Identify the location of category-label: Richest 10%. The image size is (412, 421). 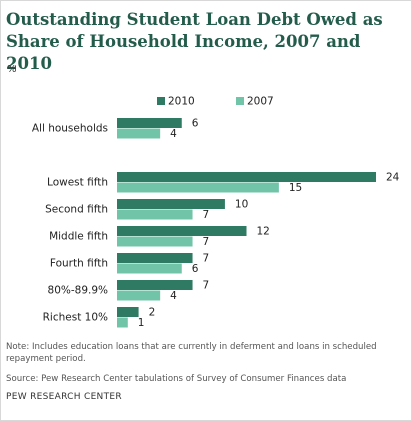
(75, 318).